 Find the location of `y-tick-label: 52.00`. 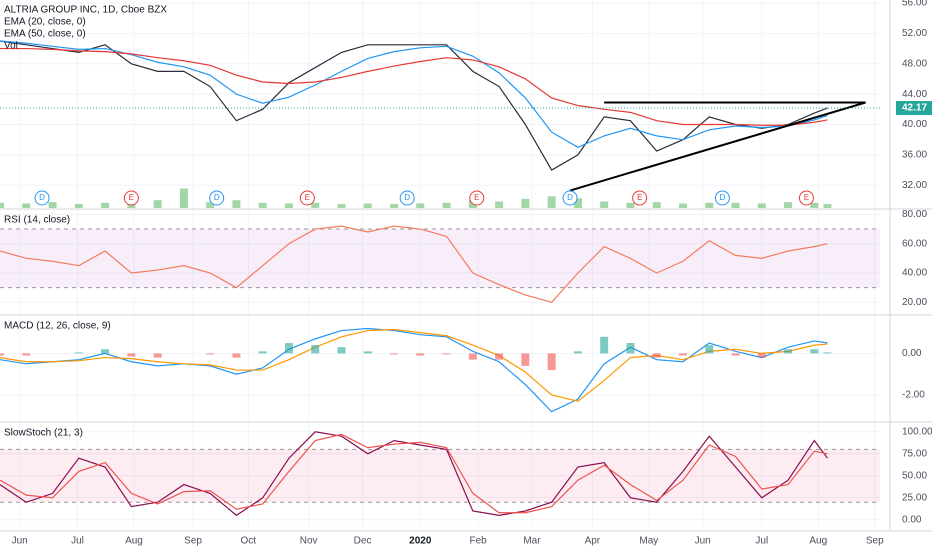

y-tick-label: 52.00 is located at coordinates (914, 33).